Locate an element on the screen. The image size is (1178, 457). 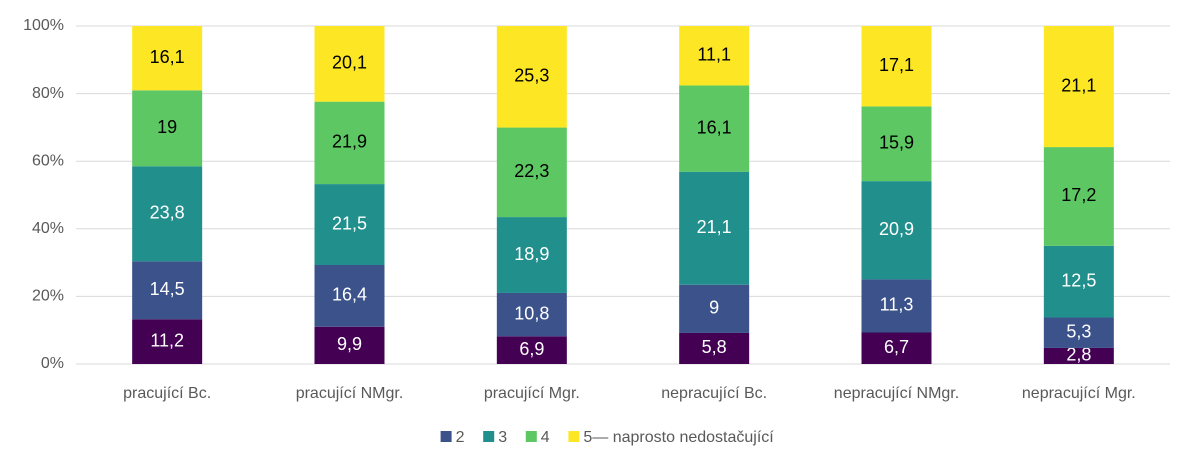
x-tick-label: pracující Bc. is located at coordinates (167, 393).